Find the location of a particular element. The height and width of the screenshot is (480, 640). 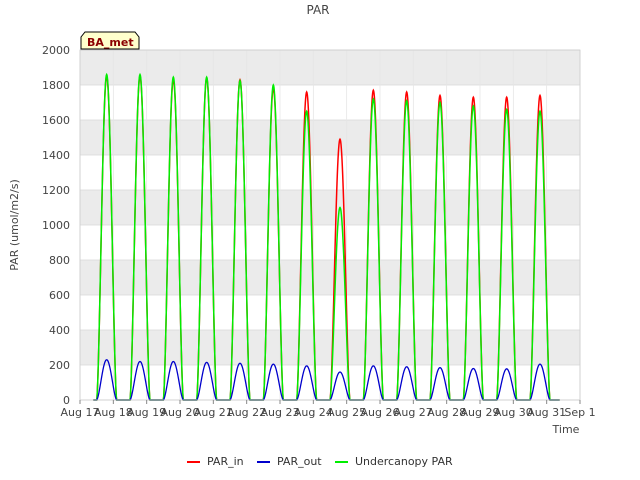

x-tick-label: Aug 20 is located at coordinates (180, 412).